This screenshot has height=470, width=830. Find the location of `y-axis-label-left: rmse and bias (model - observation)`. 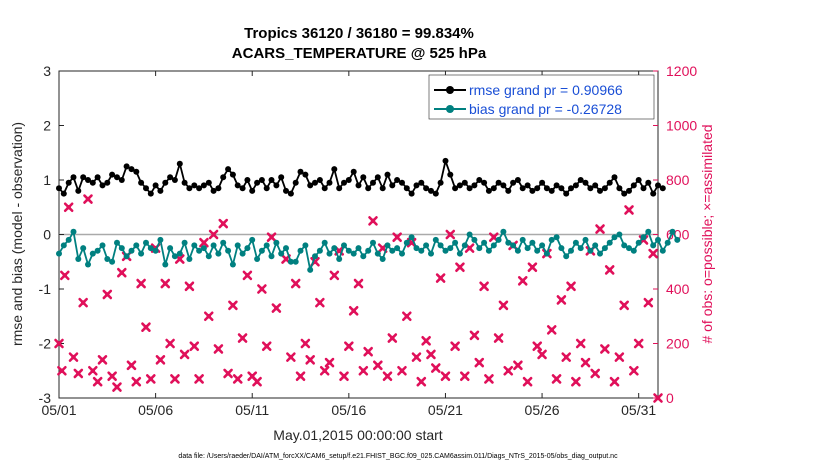

y-axis-label-left: rmse and bias (model - observation) is located at coordinates (17, 234).